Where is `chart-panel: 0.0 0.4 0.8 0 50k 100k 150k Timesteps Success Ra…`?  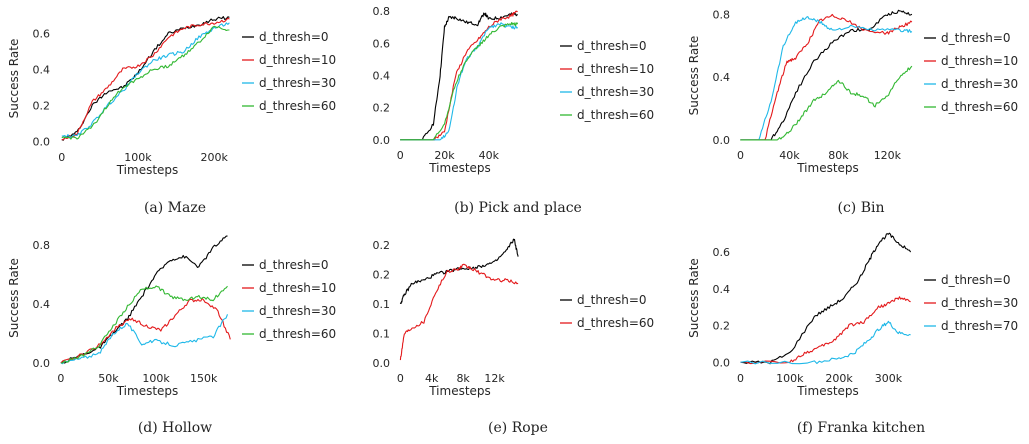
chart-panel: 0.0 0.4 0.8 0 50k 100k 150k Timesteps Success Ra… is located at coordinates (171, 335).